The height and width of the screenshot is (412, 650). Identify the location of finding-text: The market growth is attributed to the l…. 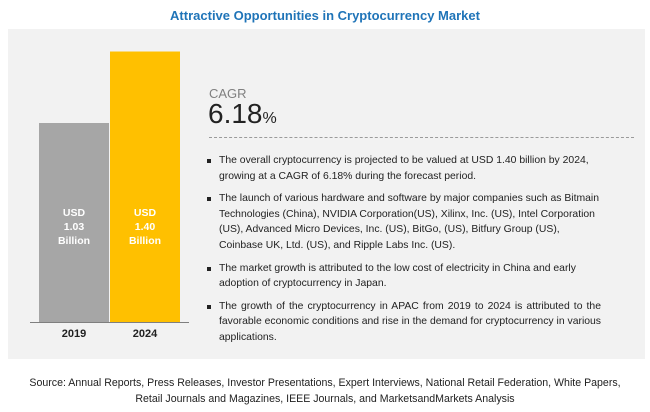
(397, 276).